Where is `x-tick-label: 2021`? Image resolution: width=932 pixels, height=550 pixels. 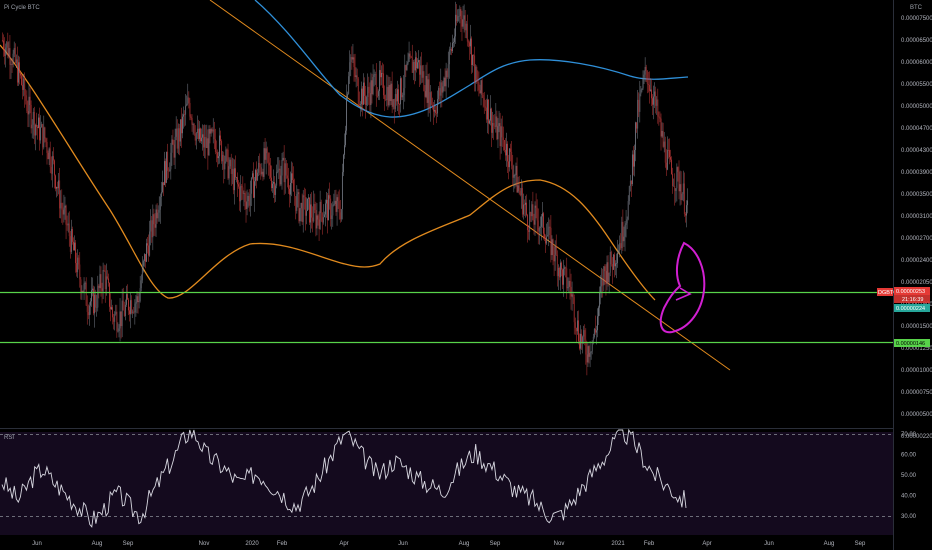
x-tick-label: 2021 is located at coordinates (618, 544).